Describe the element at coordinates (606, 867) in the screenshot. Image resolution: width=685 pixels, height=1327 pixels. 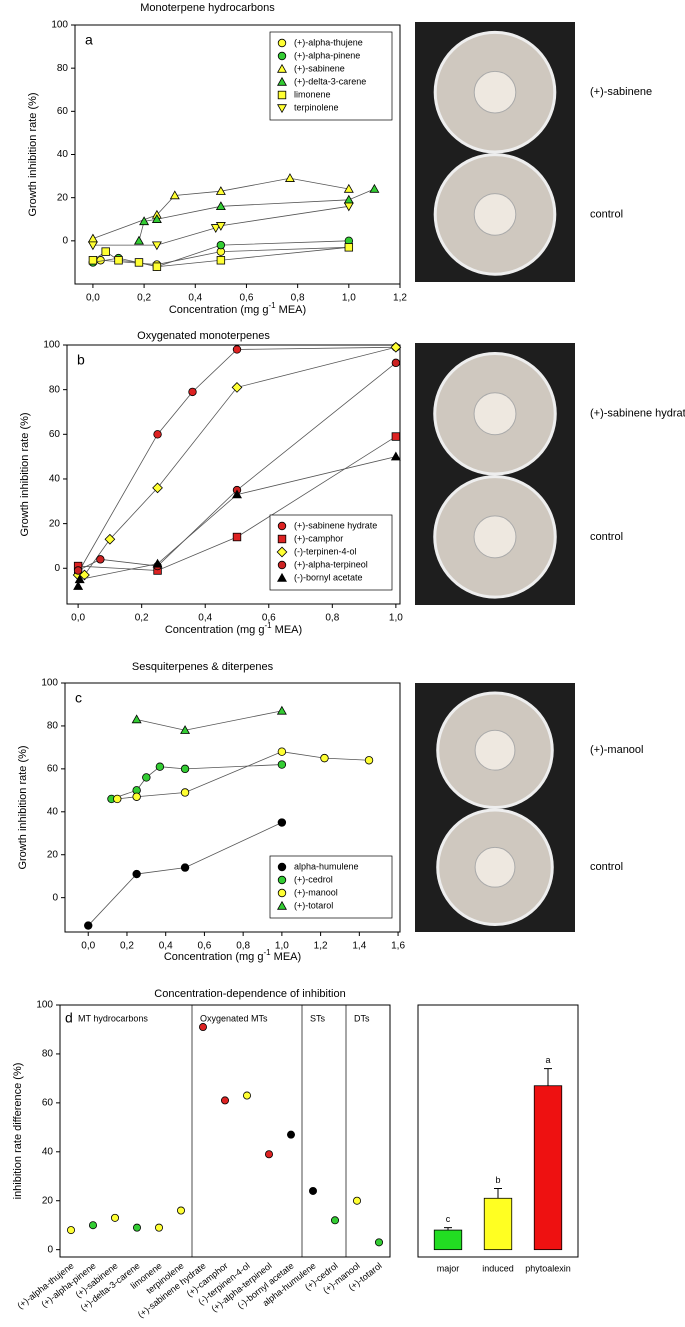
I see `photo-label: control` at that location.